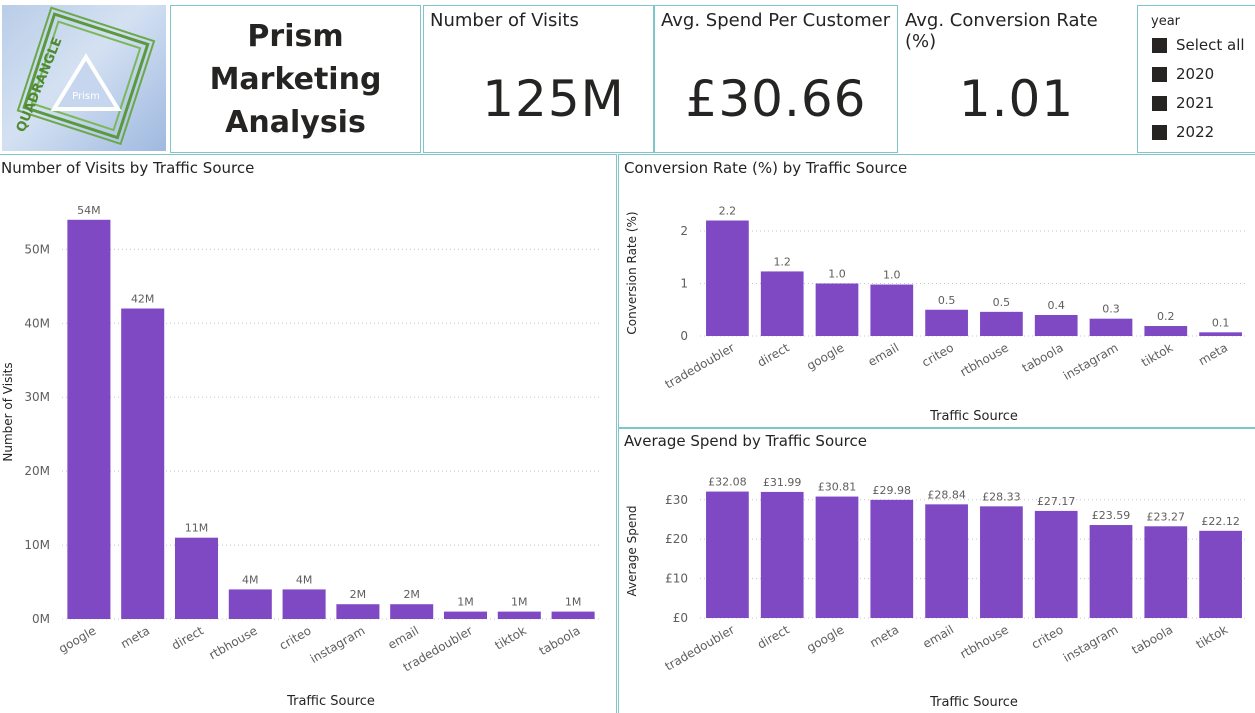 This screenshot has height=713, width=1255. What do you see at coordinates (684, 231) in the screenshot?
I see `y-tick-label: 2` at bounding box center [684, 231].